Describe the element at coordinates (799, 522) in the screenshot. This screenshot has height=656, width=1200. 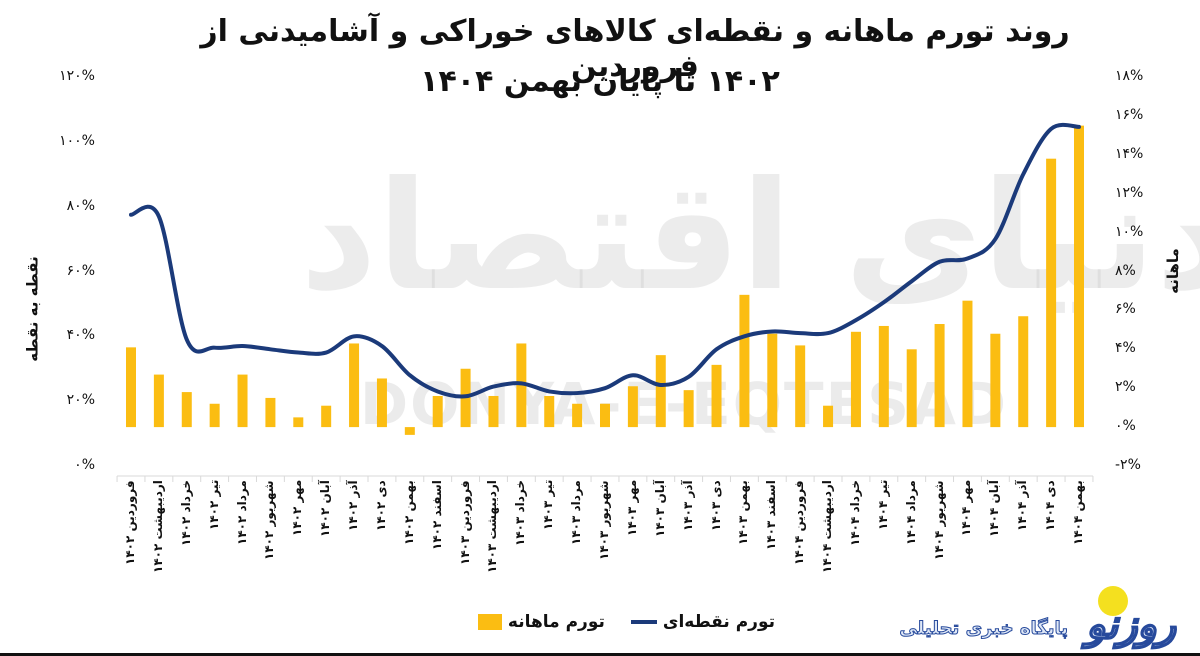
I see `x-axis-month-label: فروردین ۱۴۰۴` at that location.